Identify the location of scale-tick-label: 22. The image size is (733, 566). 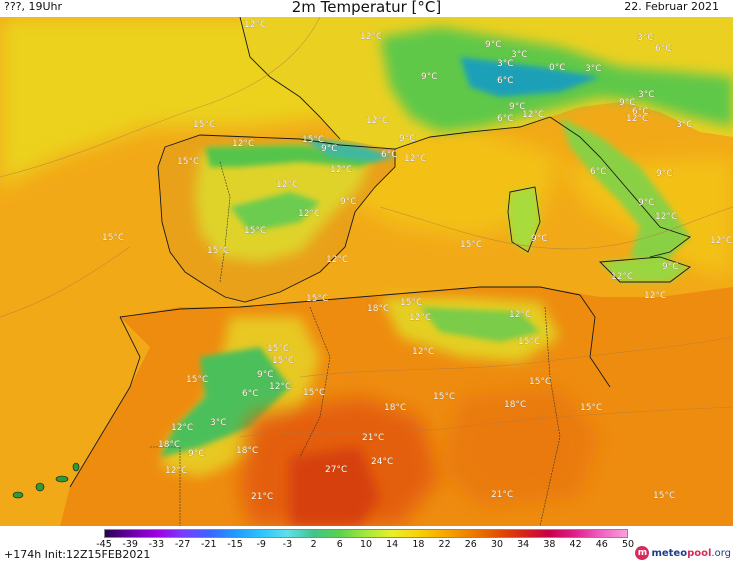
(444, 544).